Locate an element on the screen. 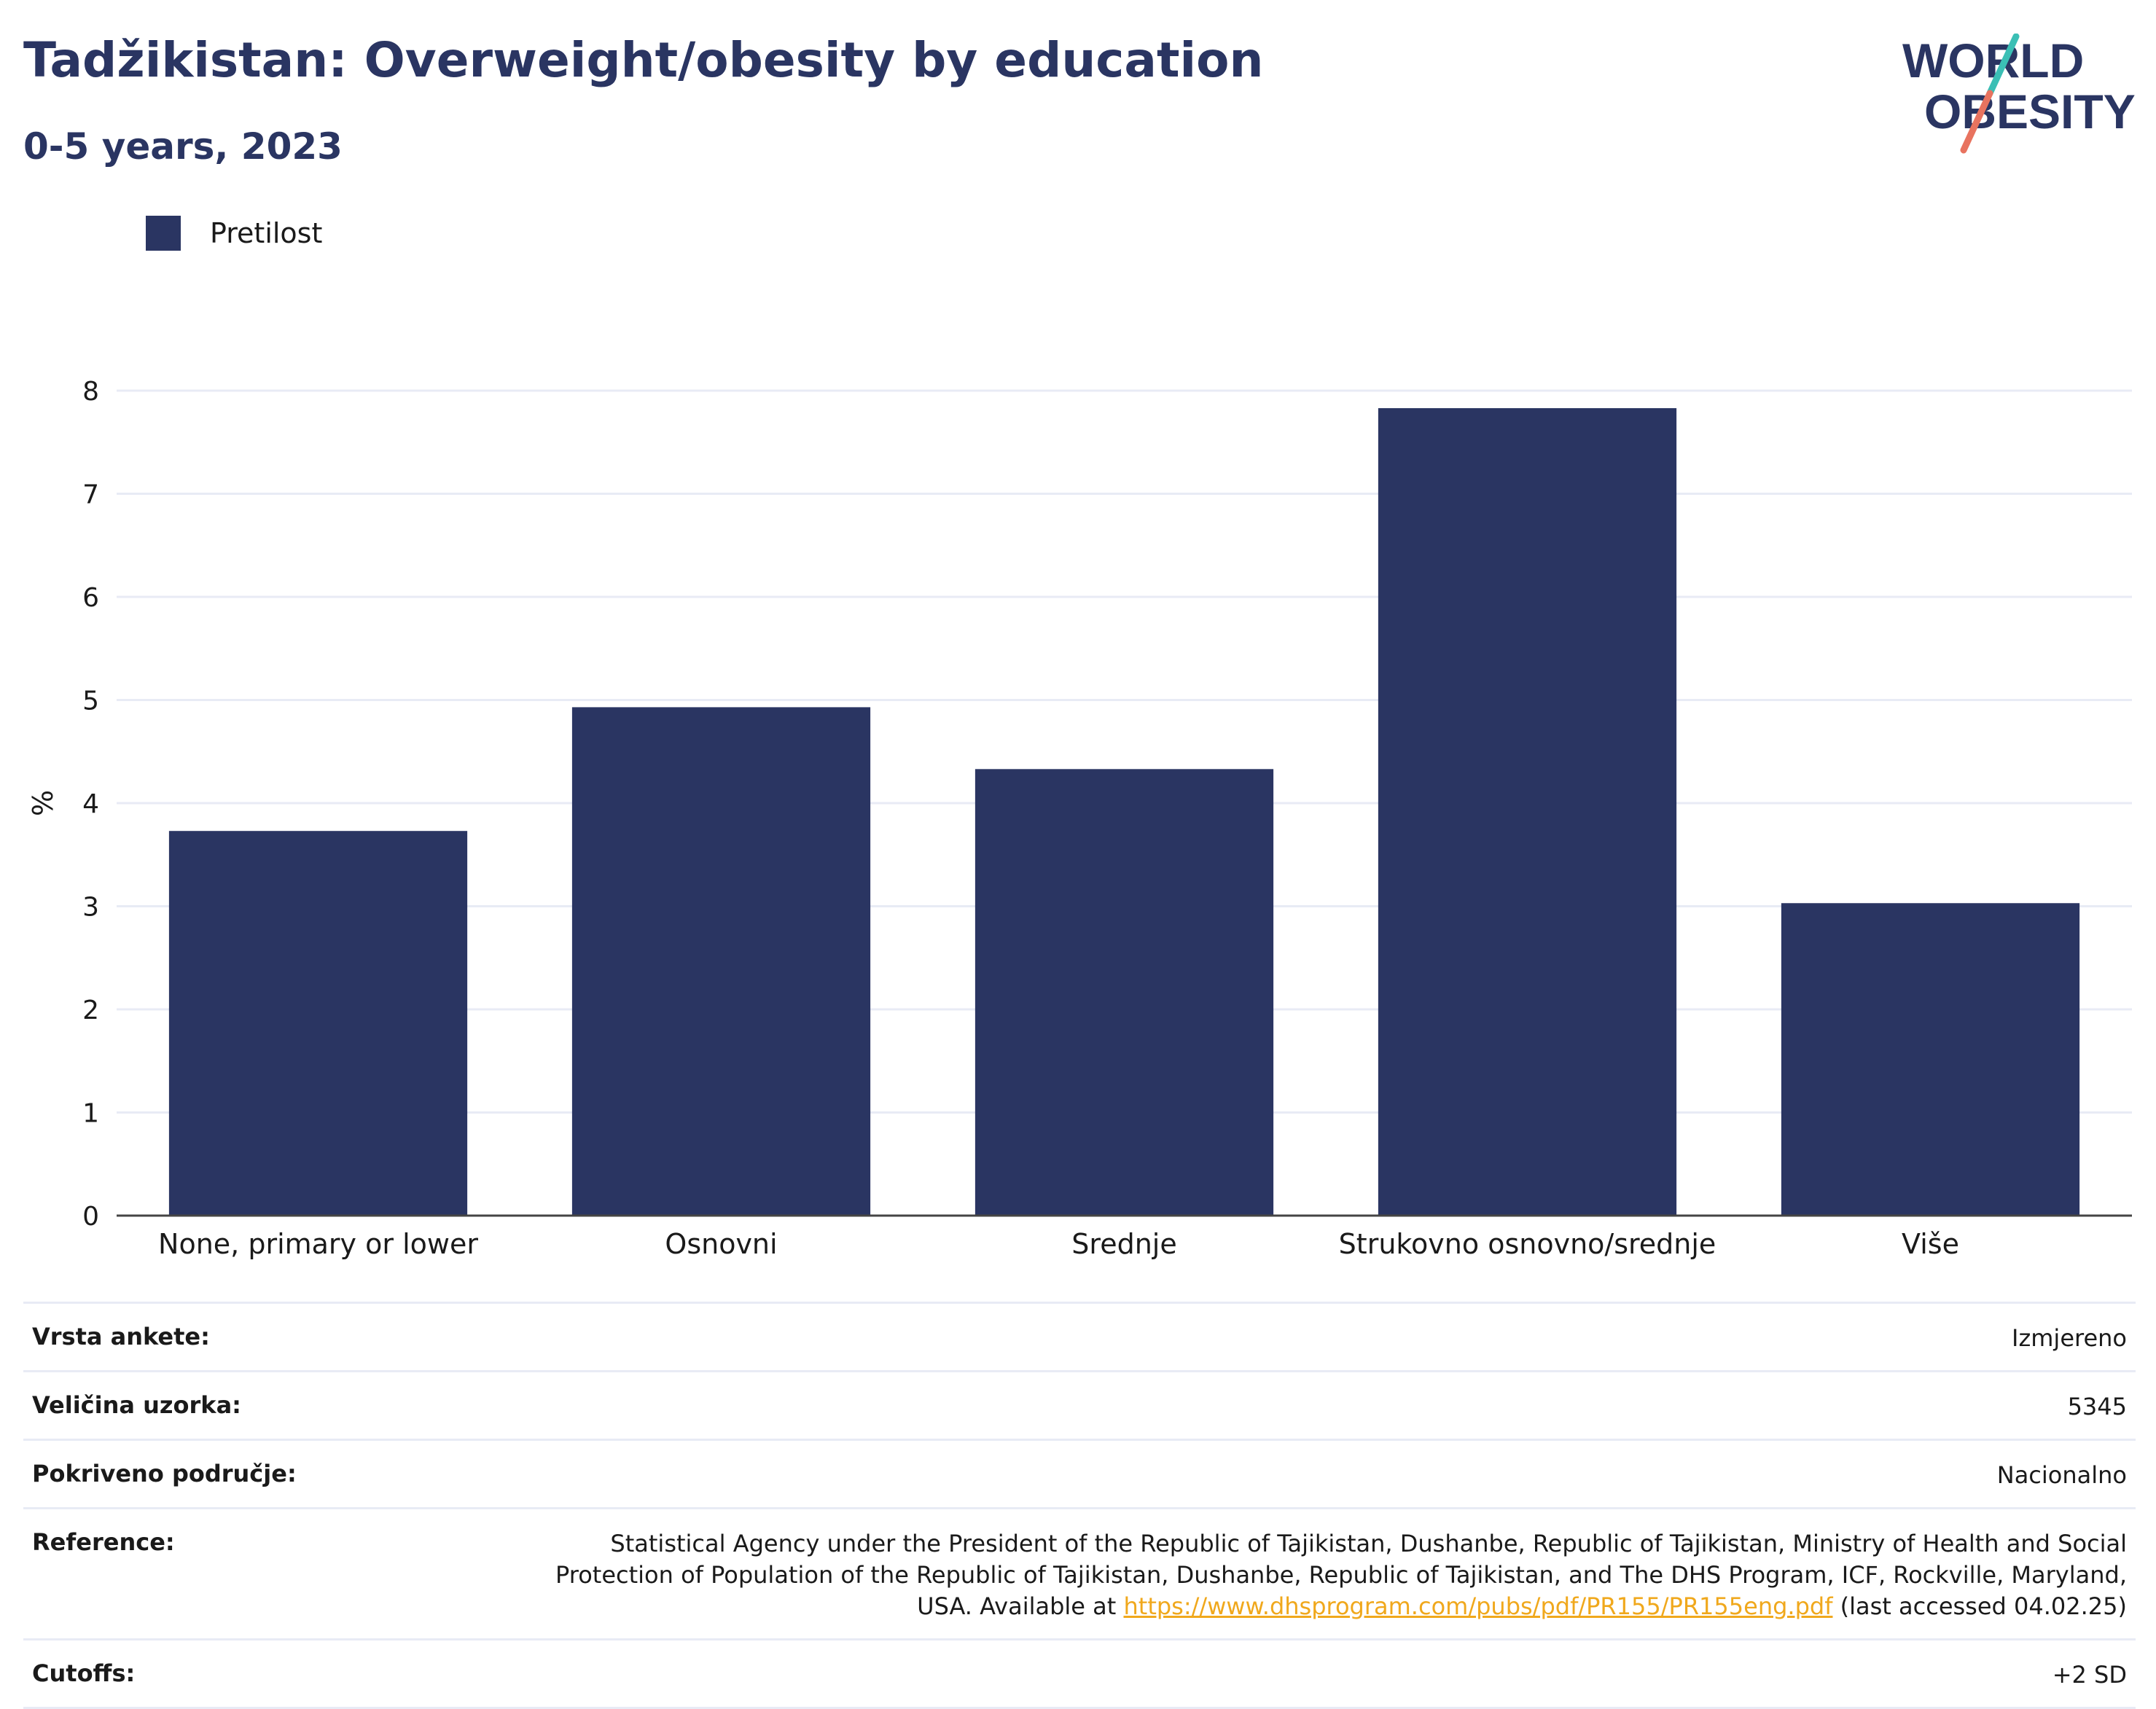 Image resolution: width=2156 pixels, height=1709 pixels. legend-label: Pretilost is located at coordinates (266, 233).